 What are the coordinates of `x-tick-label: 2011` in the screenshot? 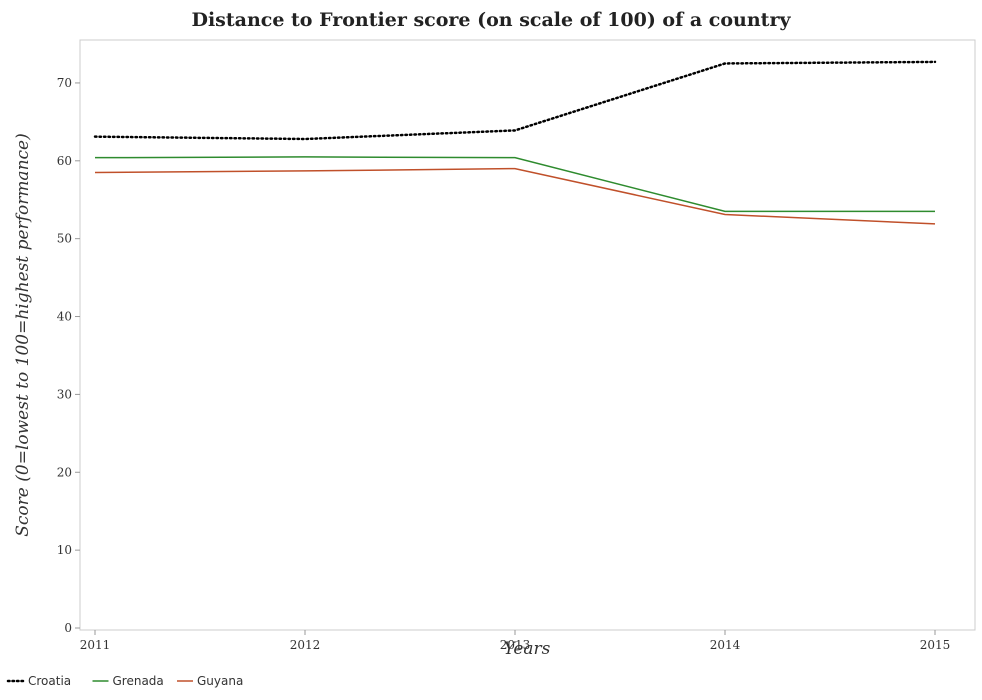 It's located at (95, 645).